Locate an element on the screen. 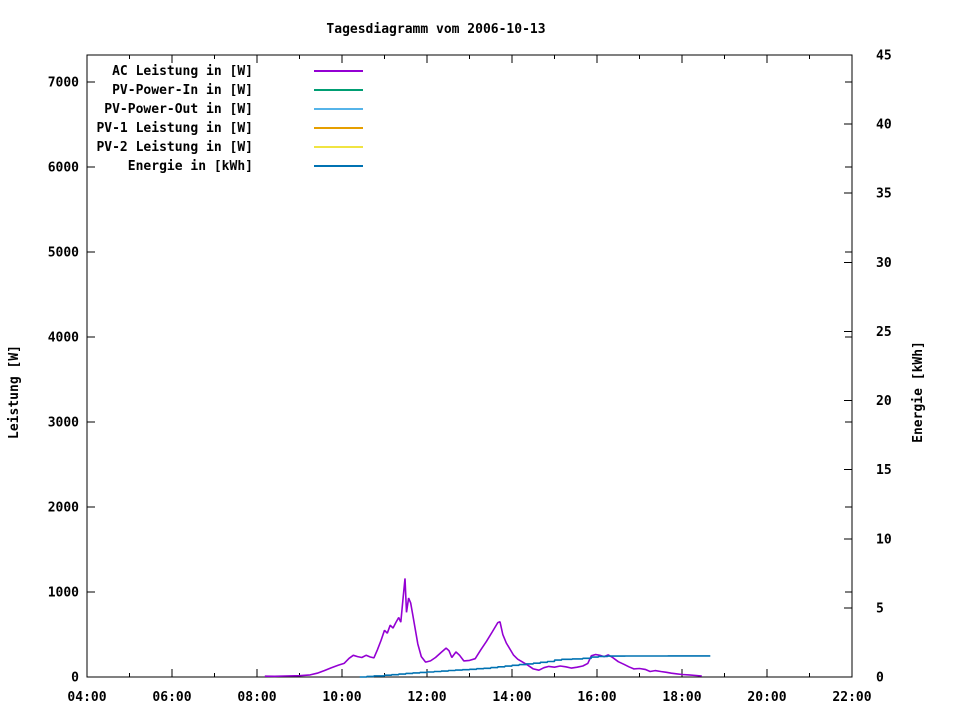 The width and height of the screenshot is (960, 720). y-tick-label: 7000 is located at coordinates (63, 83).